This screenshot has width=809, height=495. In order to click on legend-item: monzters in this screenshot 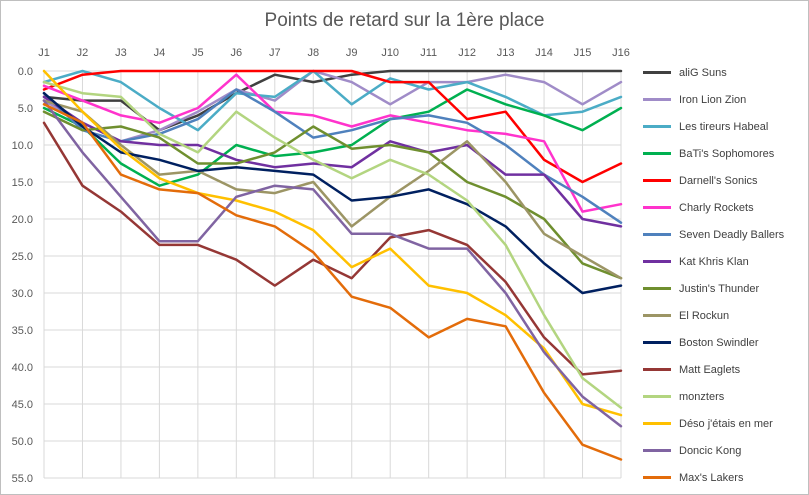, I will do `click(723, 396)`.